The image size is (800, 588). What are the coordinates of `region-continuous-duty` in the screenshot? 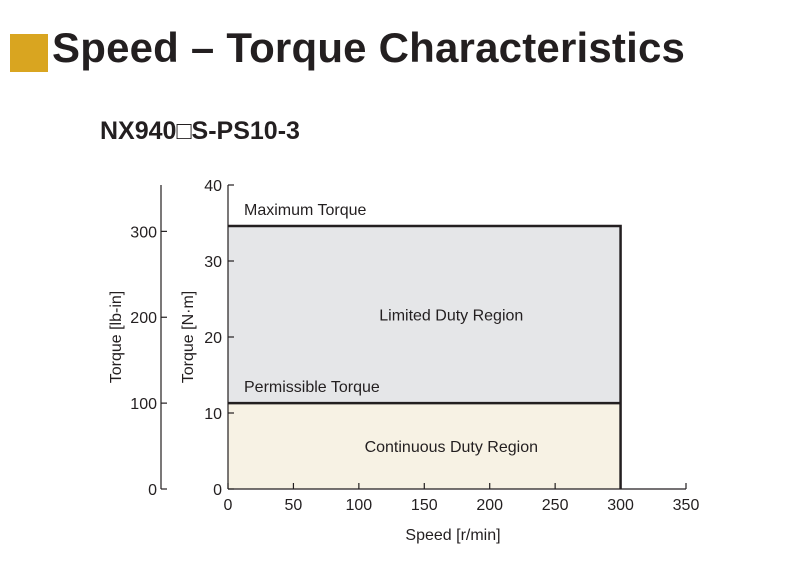 It's located at (424, 446).